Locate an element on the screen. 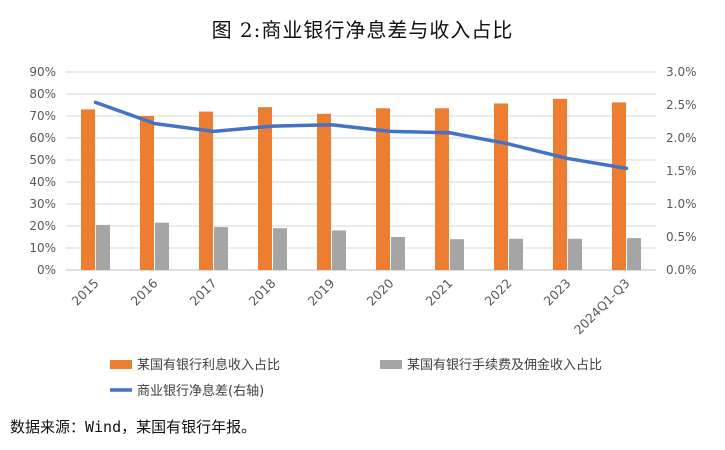 The image size is (725, 450). left-tick-label: 50% is located at coordinates (42, 160).